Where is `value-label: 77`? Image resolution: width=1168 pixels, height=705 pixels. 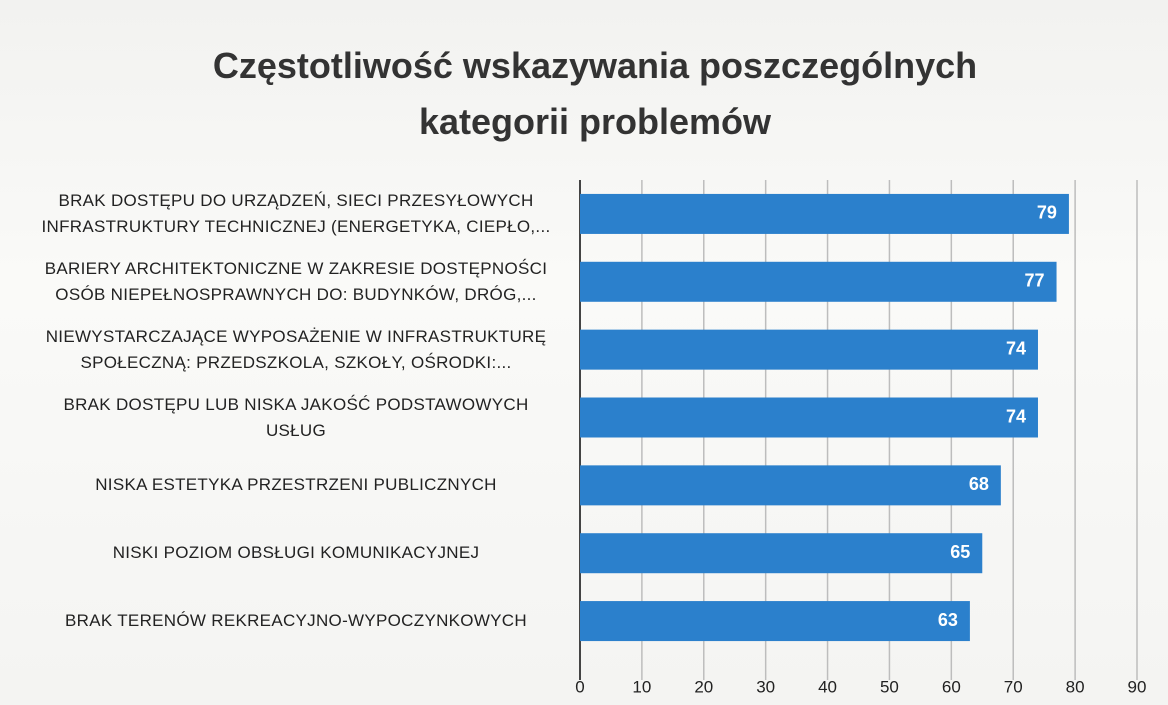 value-label: 77 is located at coordinates (1035, 281).